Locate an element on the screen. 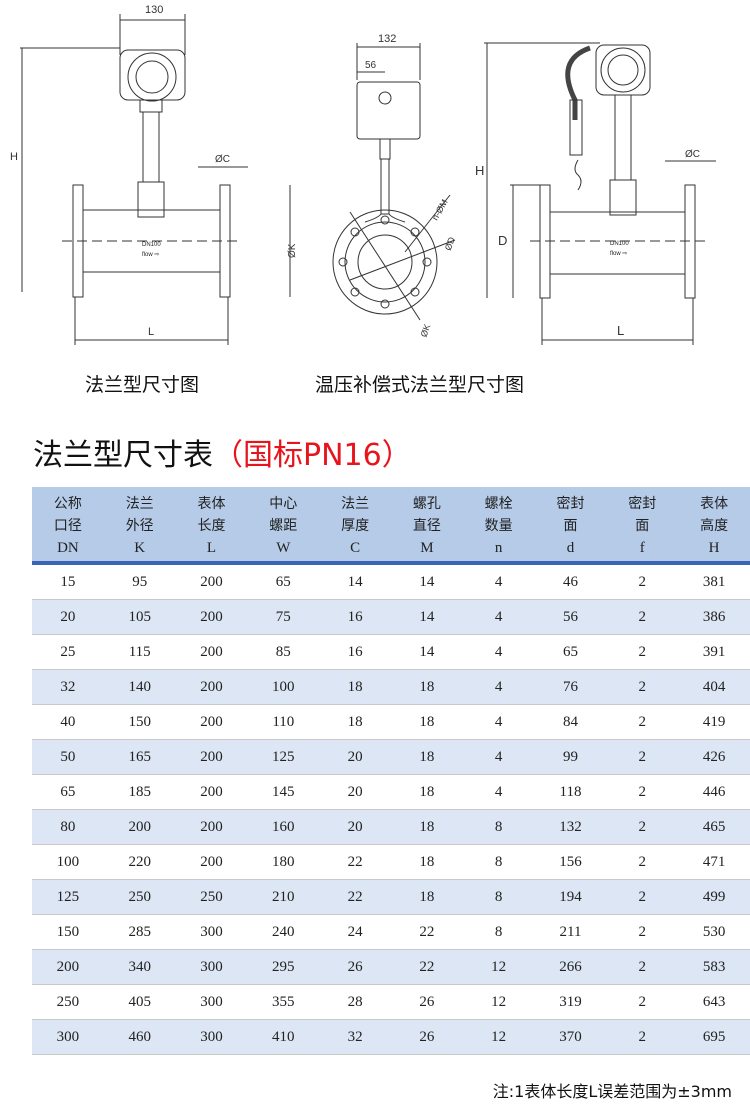 The height and width of the screenshot is (1110, 750). table-row: 25 115 200 85 16 14 4 65 2 391 is located at coordinates (391, 652).